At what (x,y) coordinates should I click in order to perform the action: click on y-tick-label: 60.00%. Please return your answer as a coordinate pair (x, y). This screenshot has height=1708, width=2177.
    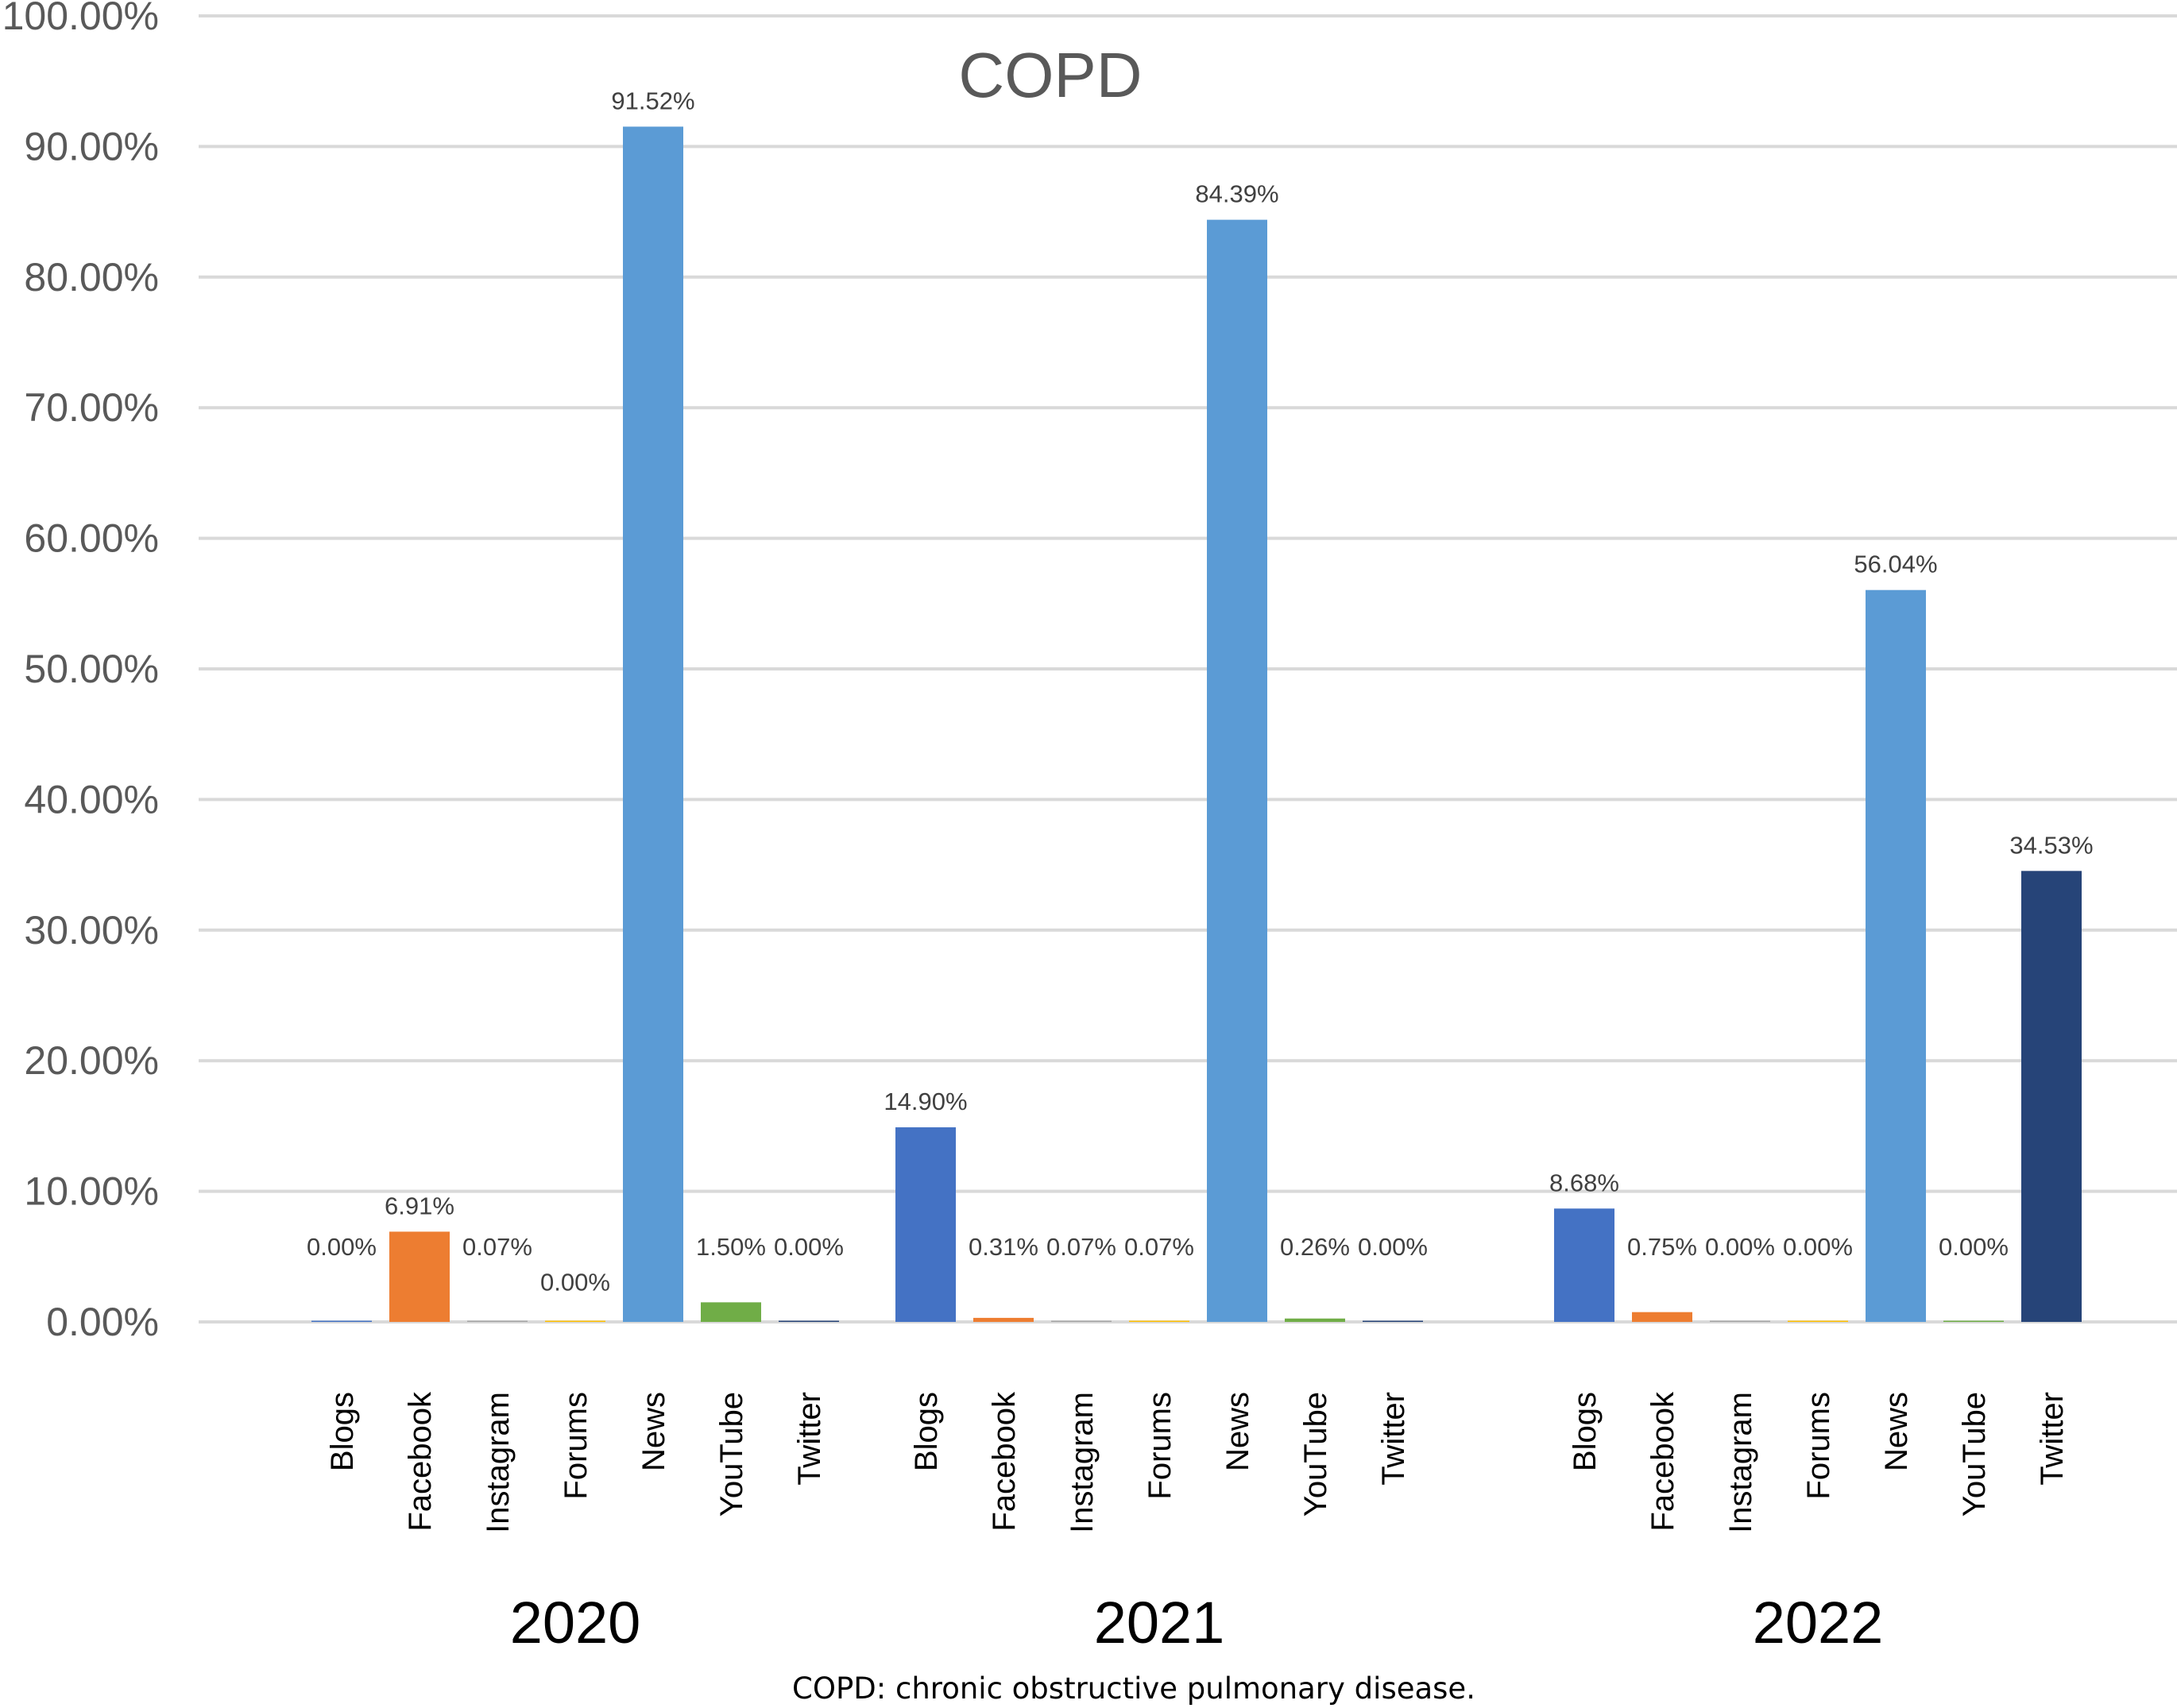
    Looking at the image, I should click on (91, 538).